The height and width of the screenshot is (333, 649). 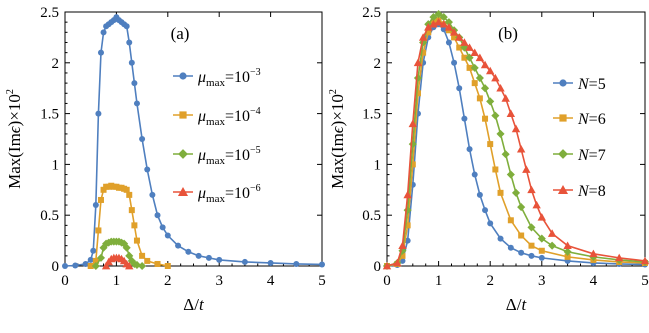 What do you see at coordinates (217, 194) in the screenshot?
I see `legend-entry: μmax=10−6` at bounding box center [217, 194].